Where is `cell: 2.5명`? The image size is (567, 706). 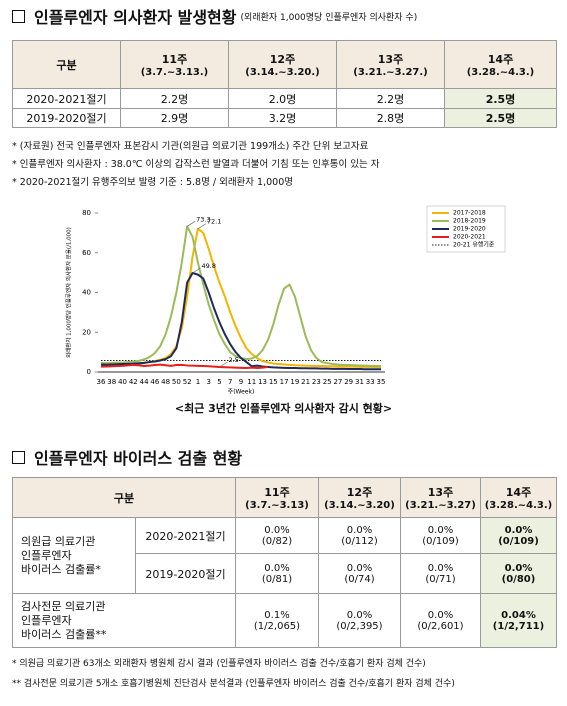
cell: 2.5명 is located at coordinates (500, 98).